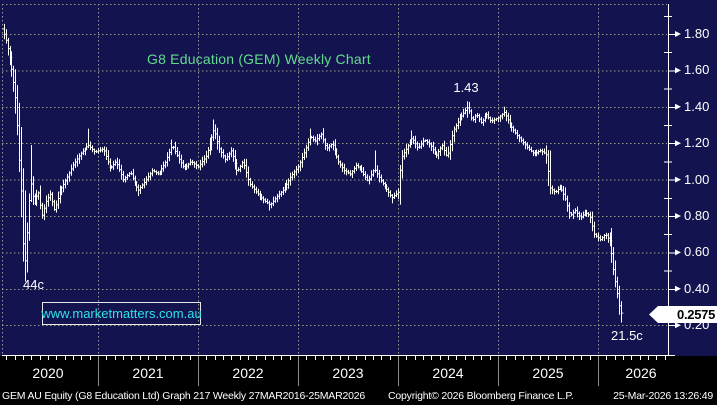 Image resolution: width=717 pixels, height=405 pixels. I want to click on x-axis-year-label: 2021, so click(148, 373).